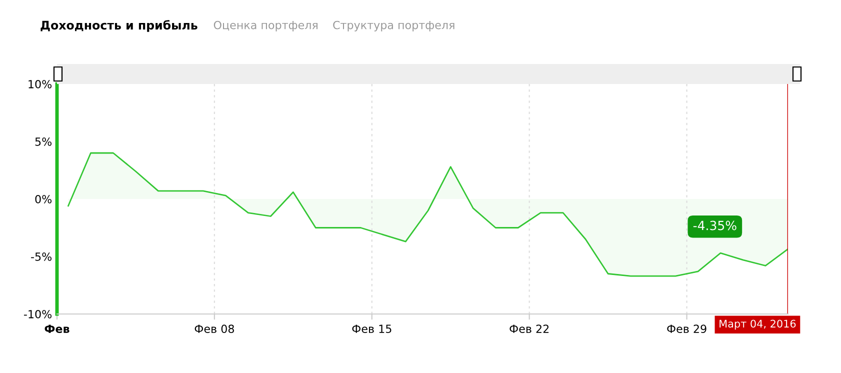 This screenshot has height=373, width=841. What do you see at coordinates (43, 141) in the screenshot?
I see `y-tick-label: 5%` at bounding box center [43, 141].